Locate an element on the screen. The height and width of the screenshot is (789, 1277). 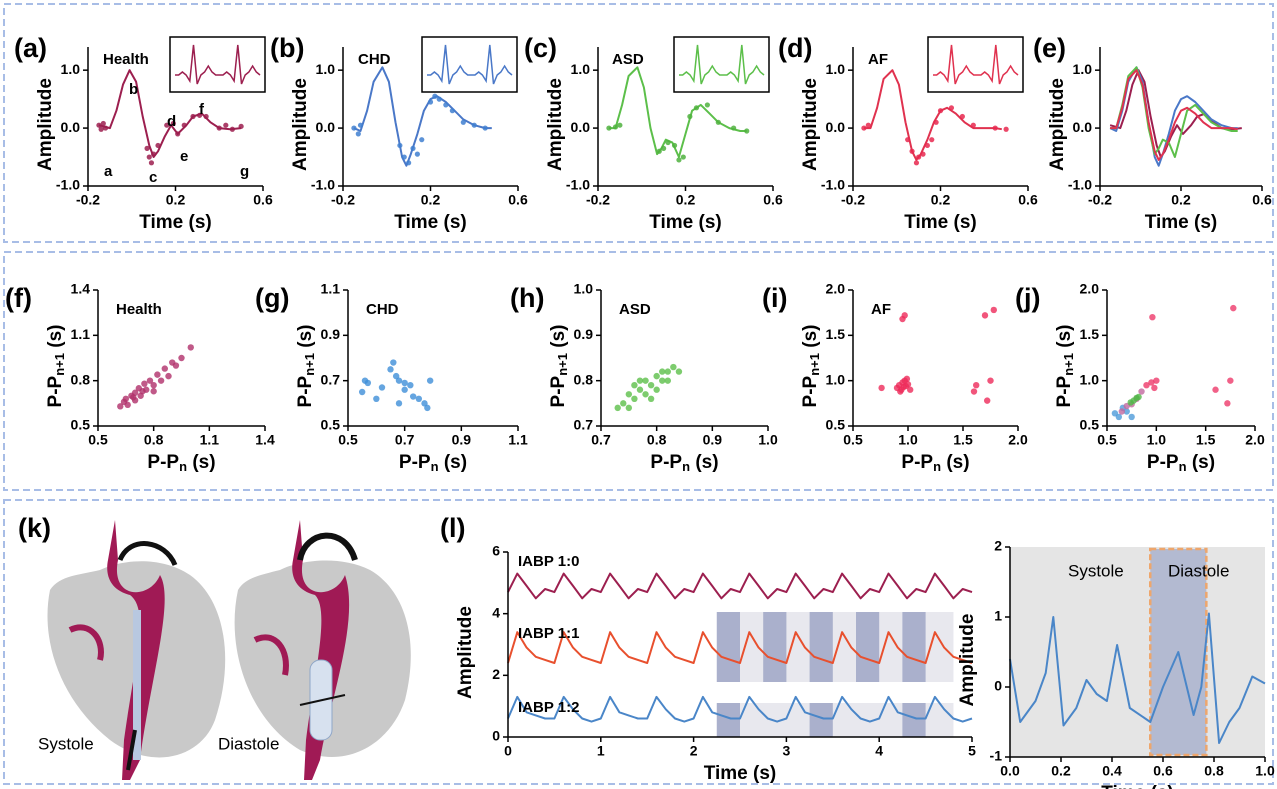
panel-label: (l) is located at coordinates (452, 528).